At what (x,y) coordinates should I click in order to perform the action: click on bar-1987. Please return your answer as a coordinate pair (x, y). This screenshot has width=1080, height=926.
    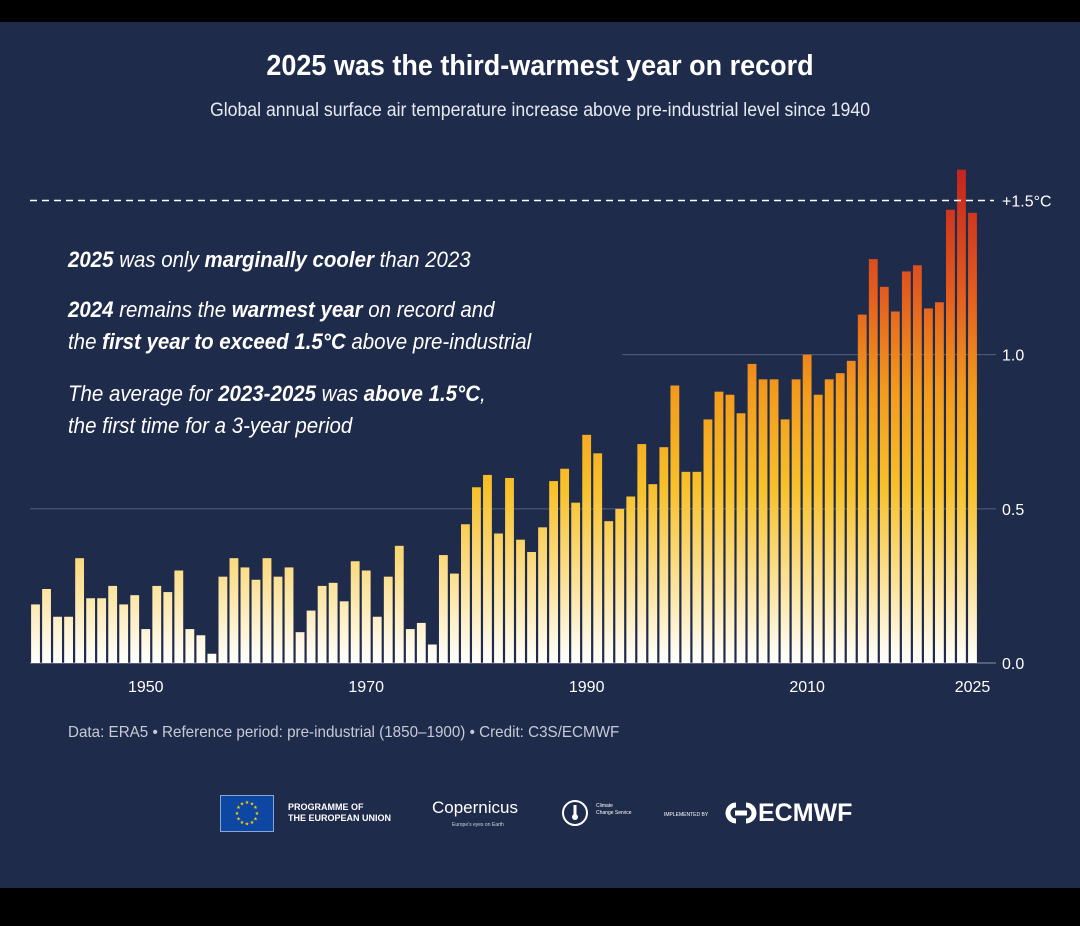
    Looking at the image, I should click on (554, 572).